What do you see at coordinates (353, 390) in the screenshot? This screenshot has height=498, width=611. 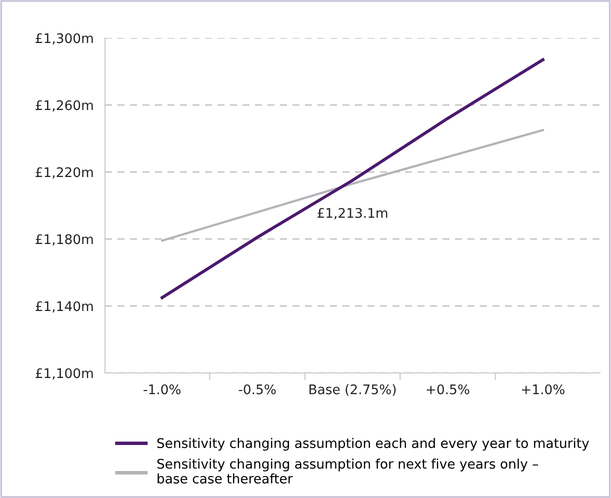 I see `x-tick-label: Base (2.75%)` at bounding box center [353, 390].